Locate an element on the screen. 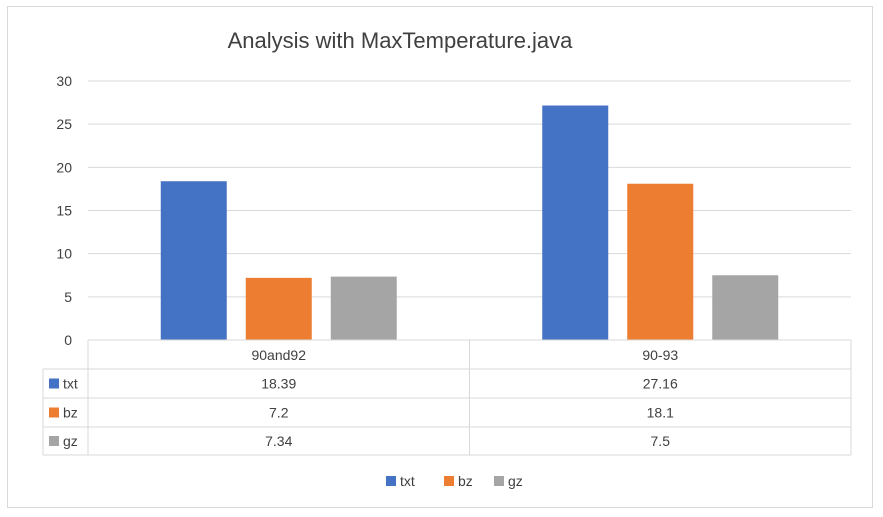 This screenshot has width=883, height=517. table-row-label: gz is located at coordinates (70, 441).